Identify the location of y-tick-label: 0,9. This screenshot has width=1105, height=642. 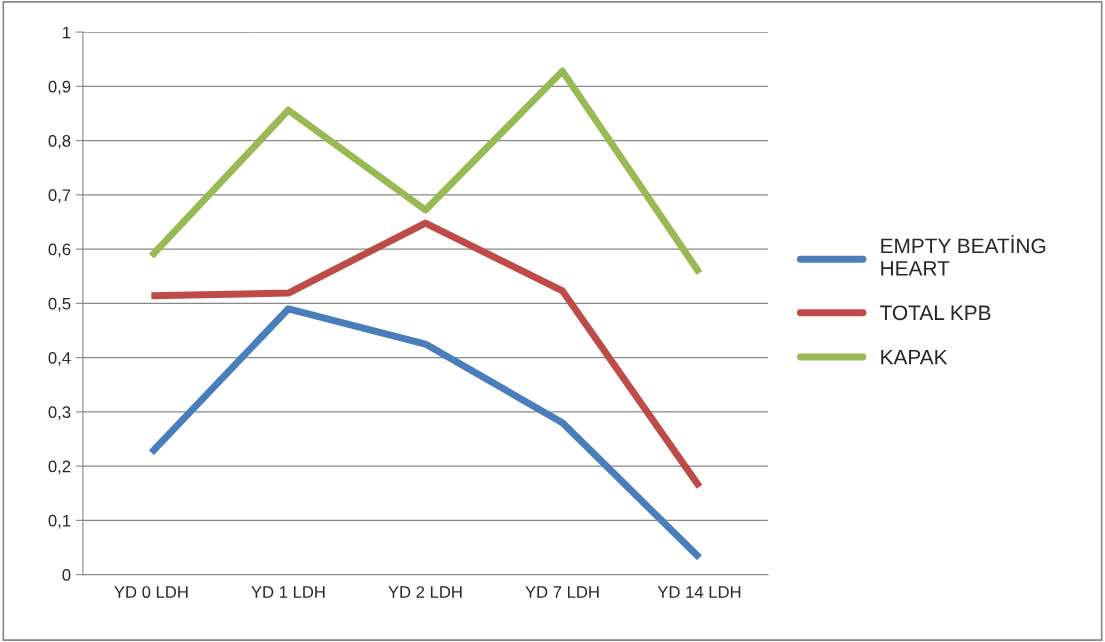
(59, 87).